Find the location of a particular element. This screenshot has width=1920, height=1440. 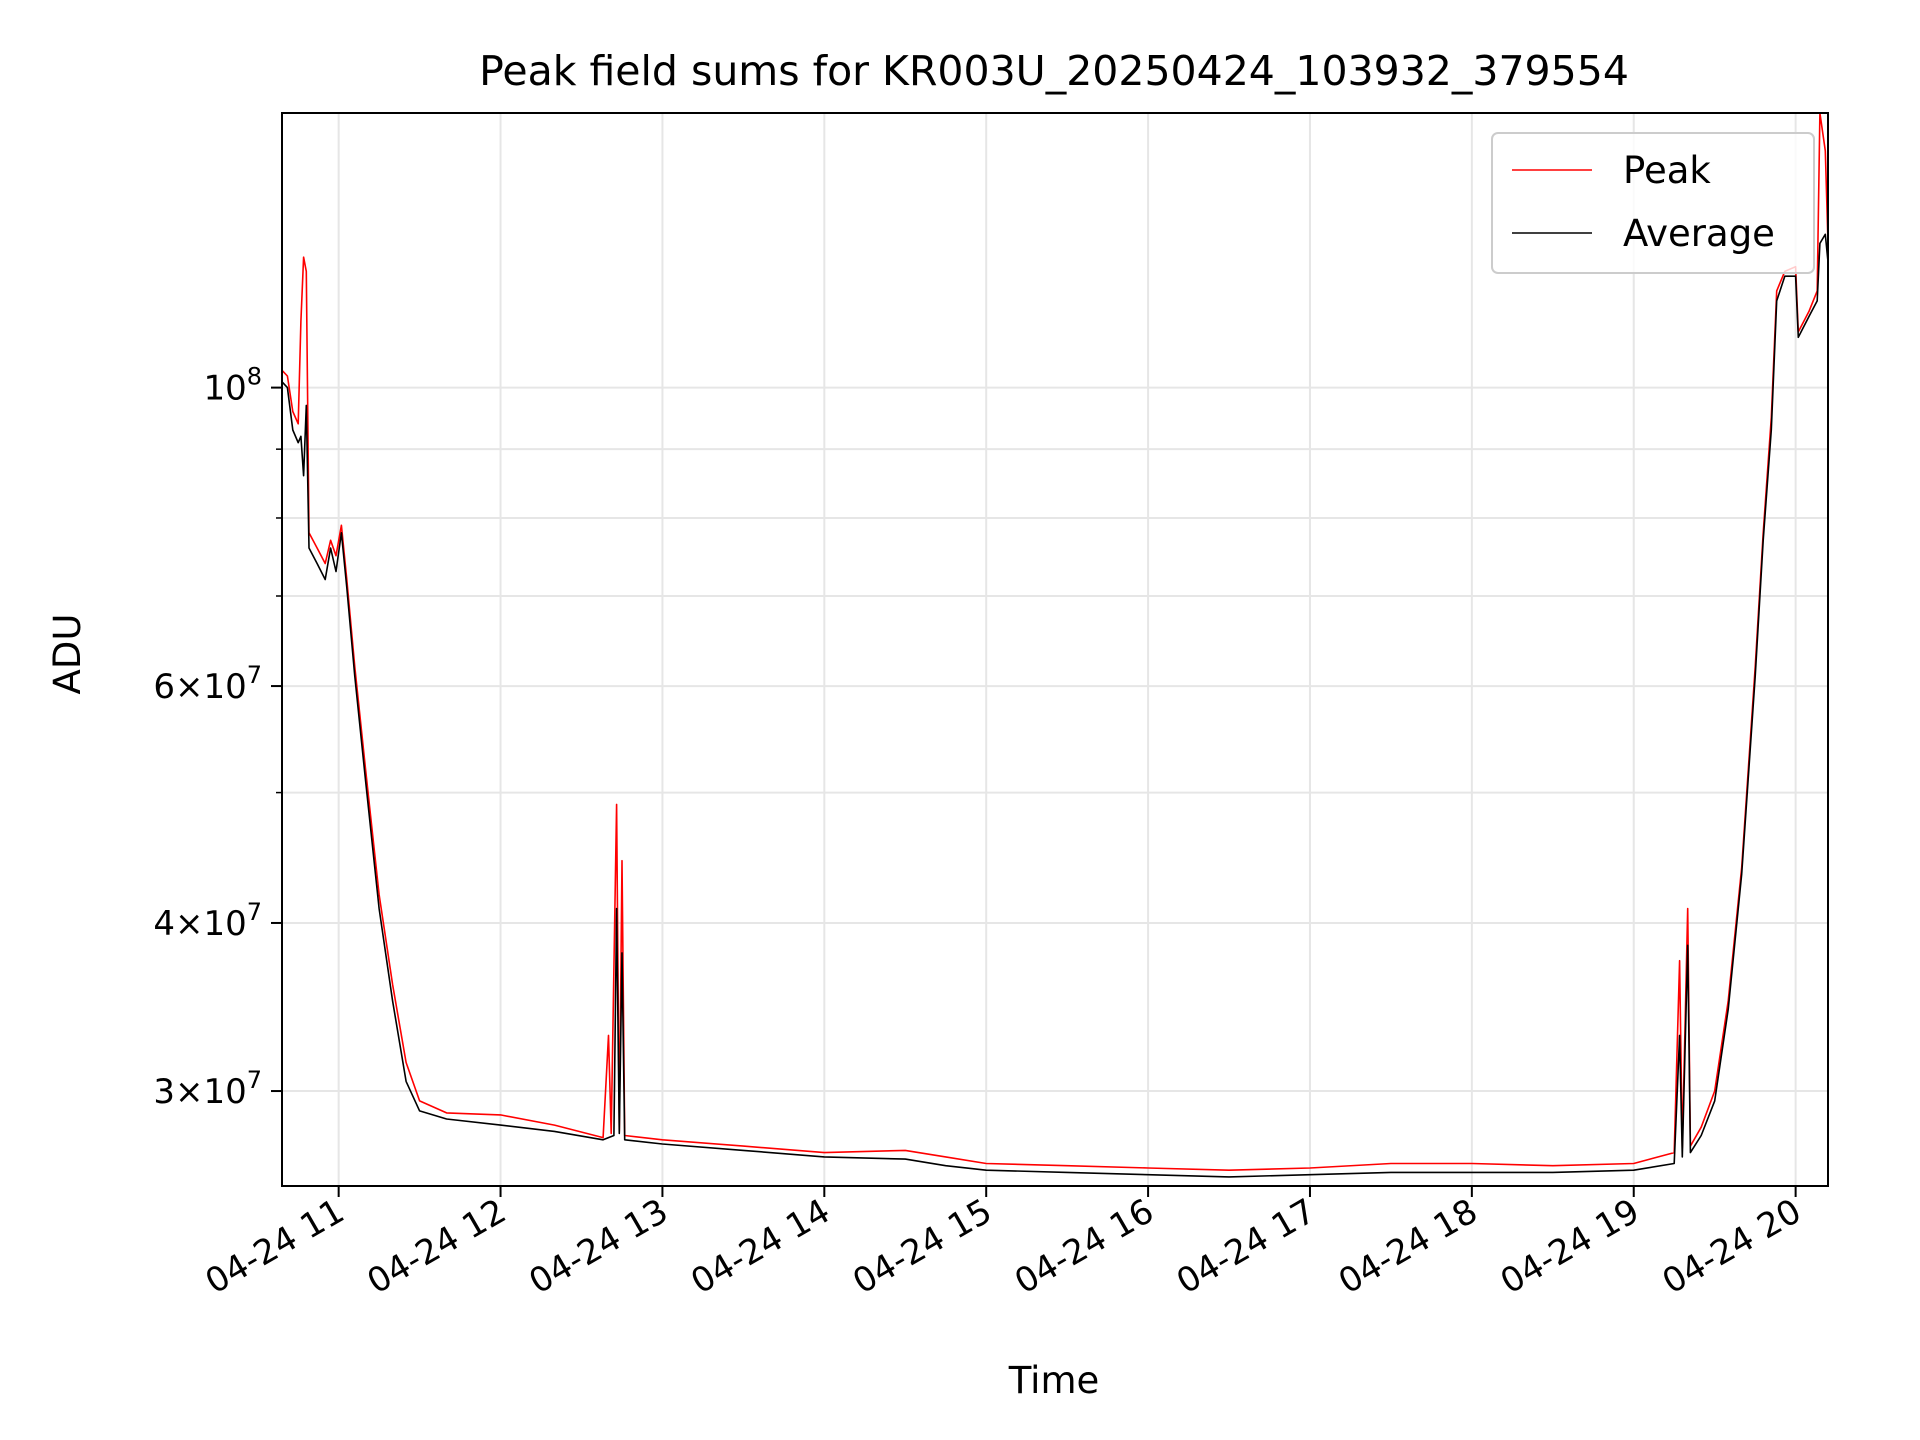

y-tick-label: 3×107 is located at coordinates (207, 1089).